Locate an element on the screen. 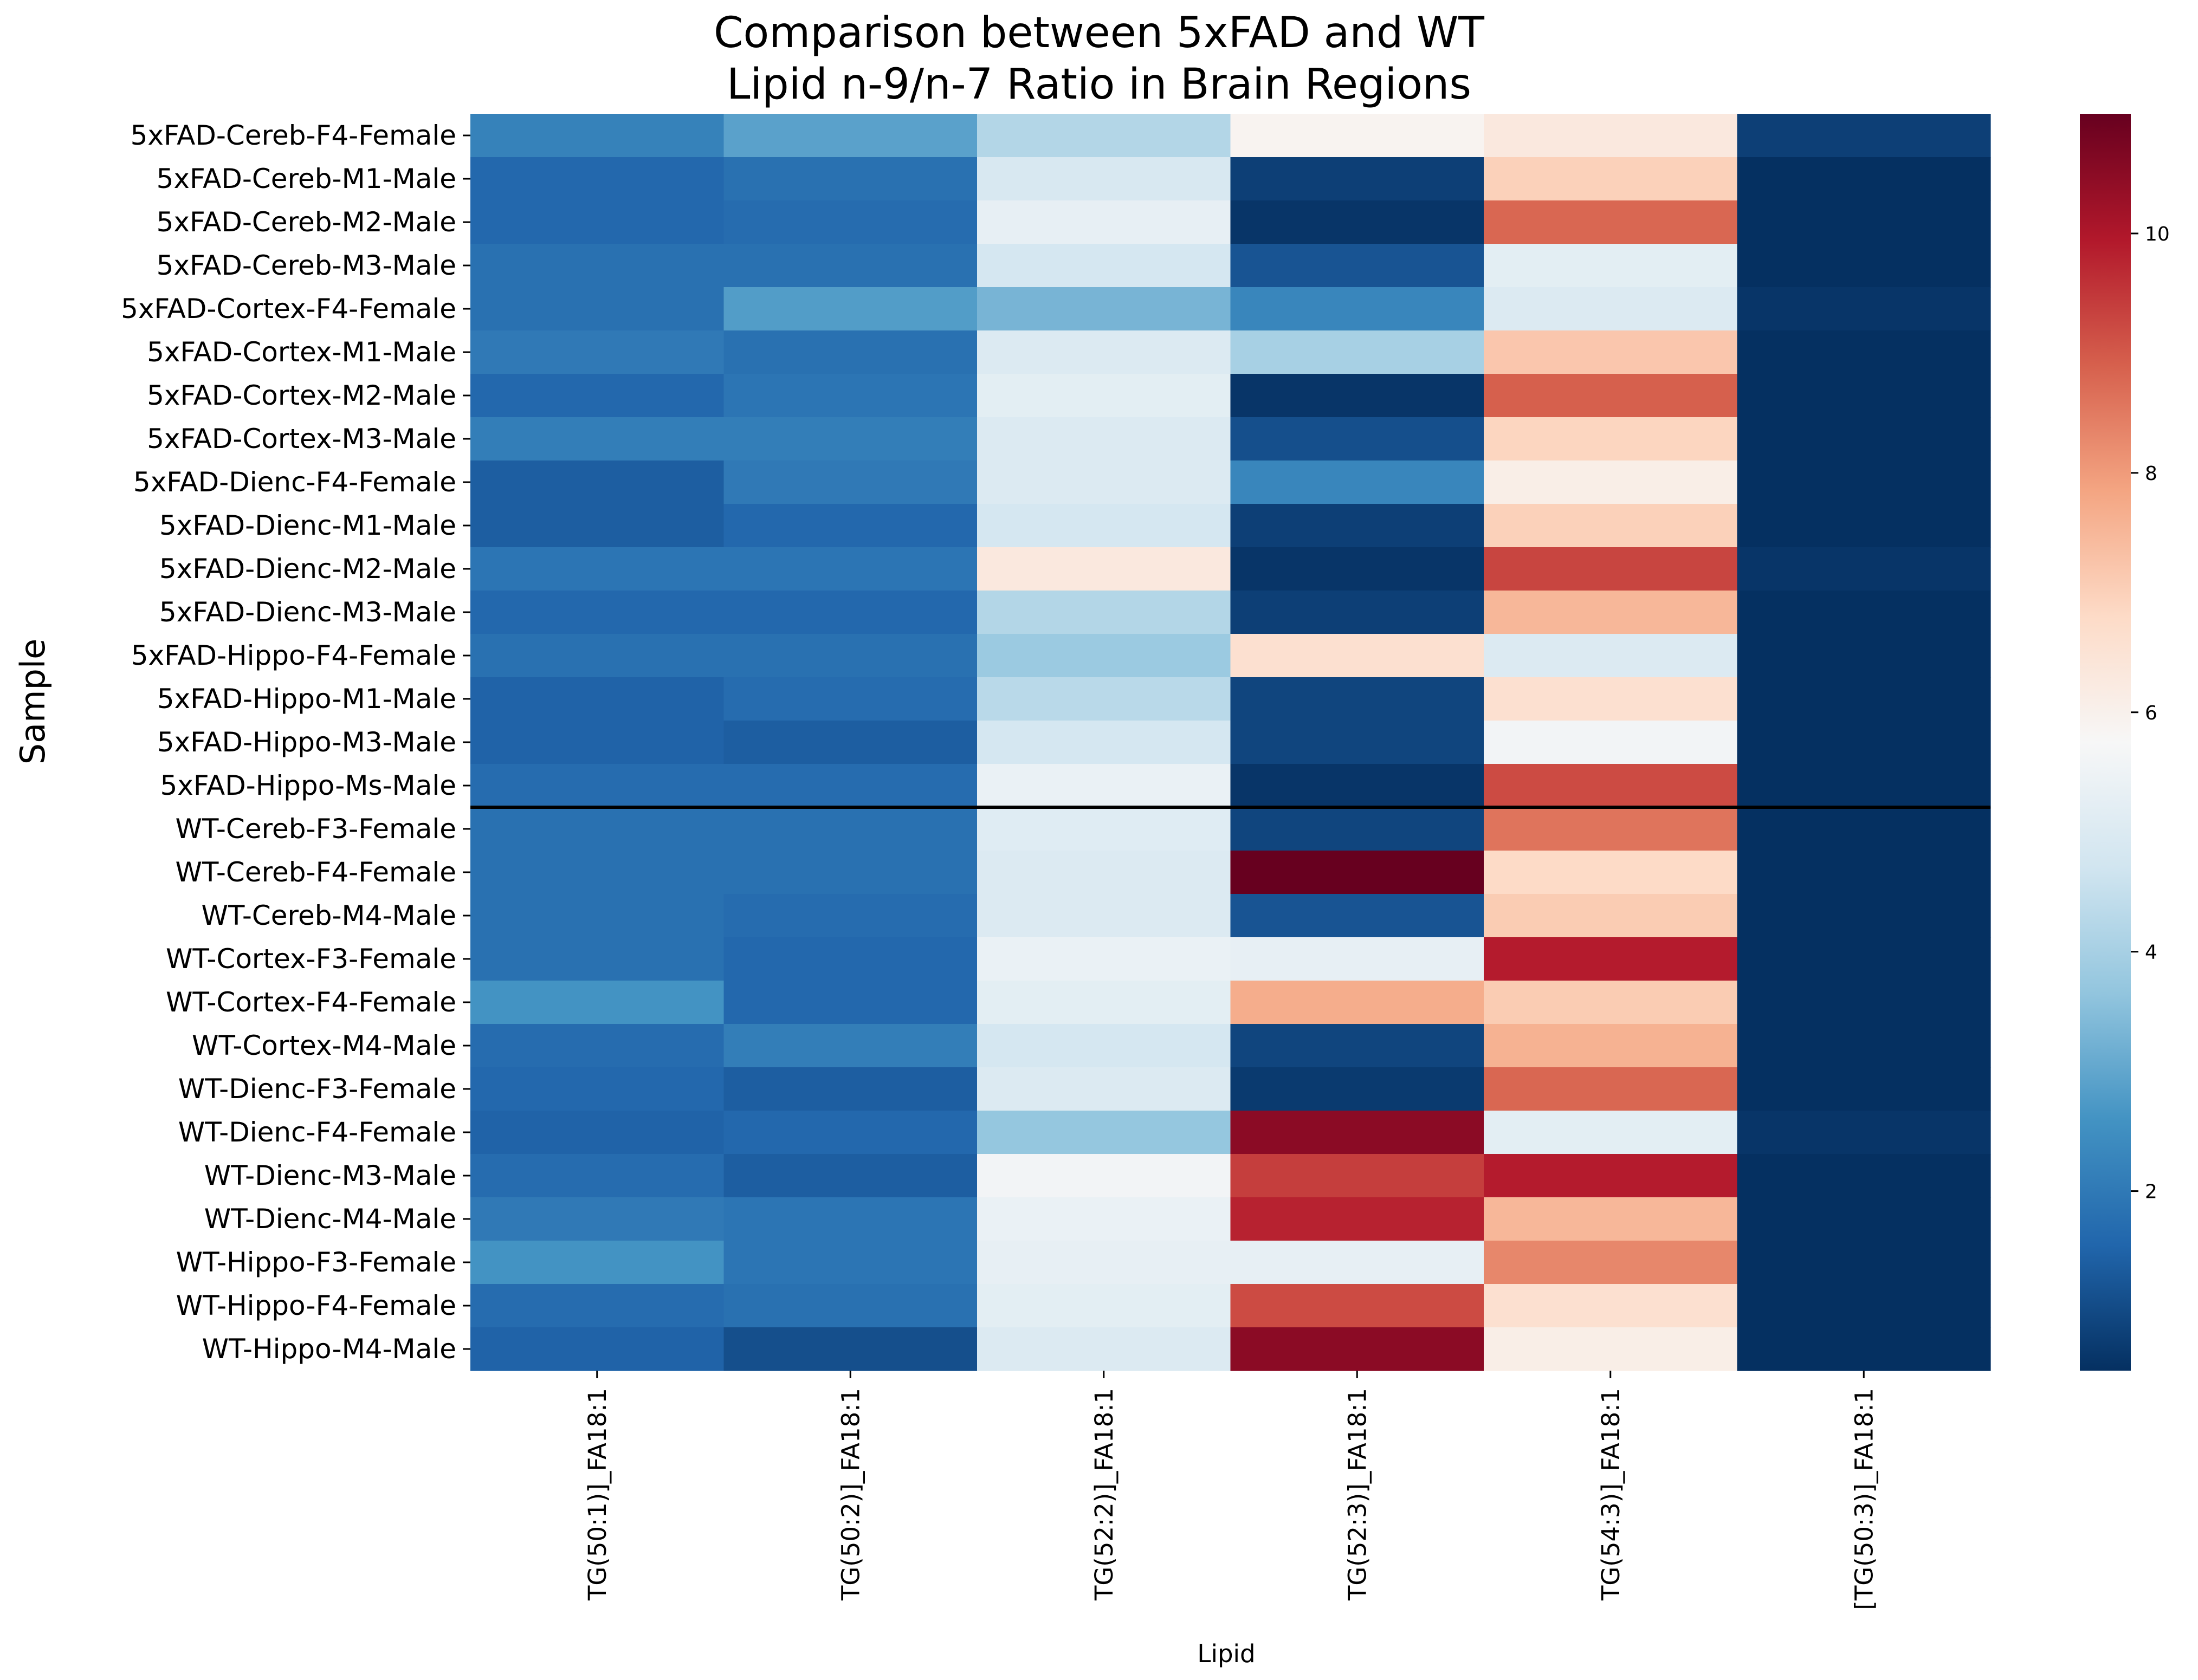  y-tick-label: WT-Cortex-F3-Female is located at coordinates (311, 959).